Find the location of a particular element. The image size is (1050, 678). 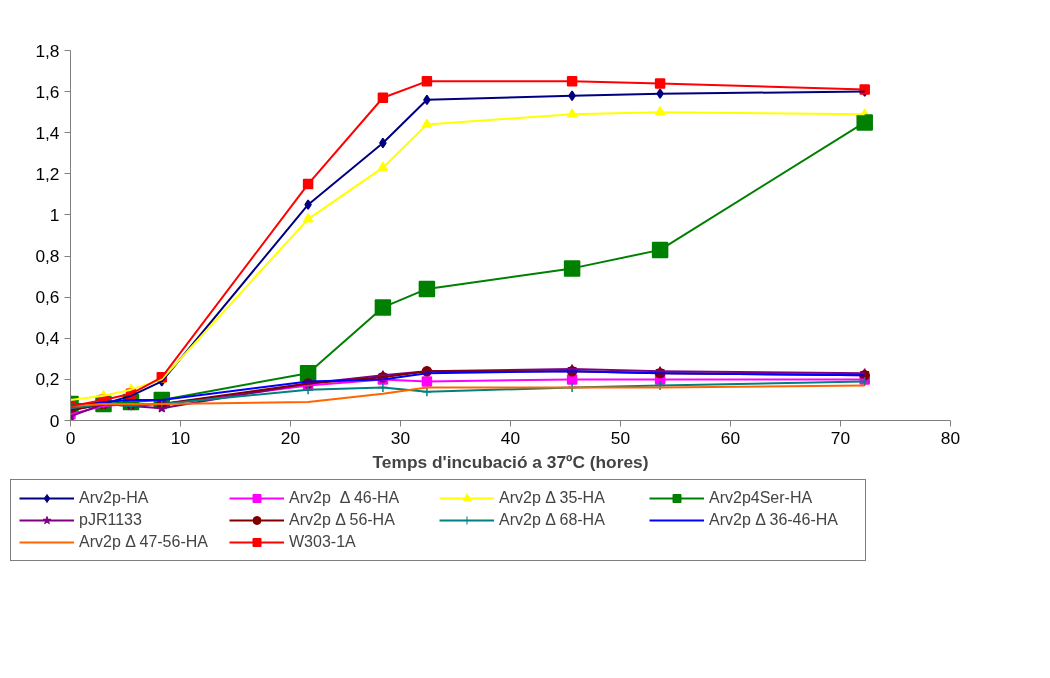

x-tick-label: 70 is located at coordinates (840, 437).